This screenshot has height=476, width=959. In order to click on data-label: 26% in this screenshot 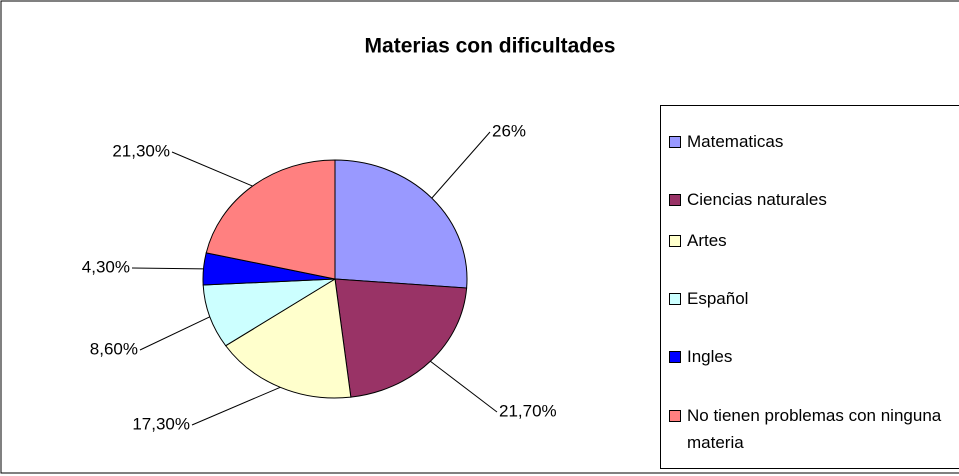, I will do `click(509, 130)`.